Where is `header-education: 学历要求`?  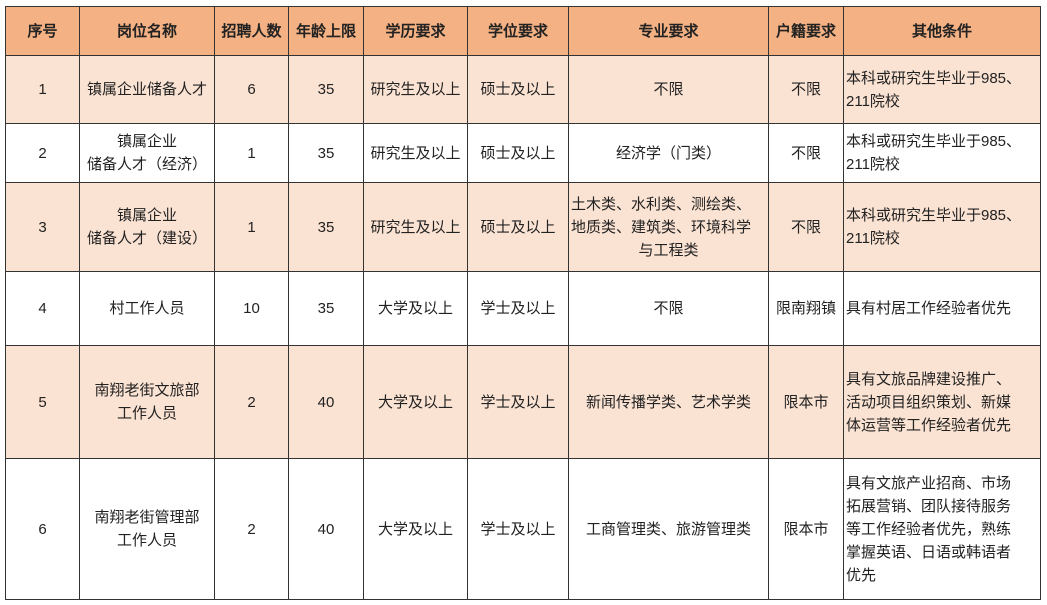 header-education: 学历要求 is located at coordinates (415, 31).